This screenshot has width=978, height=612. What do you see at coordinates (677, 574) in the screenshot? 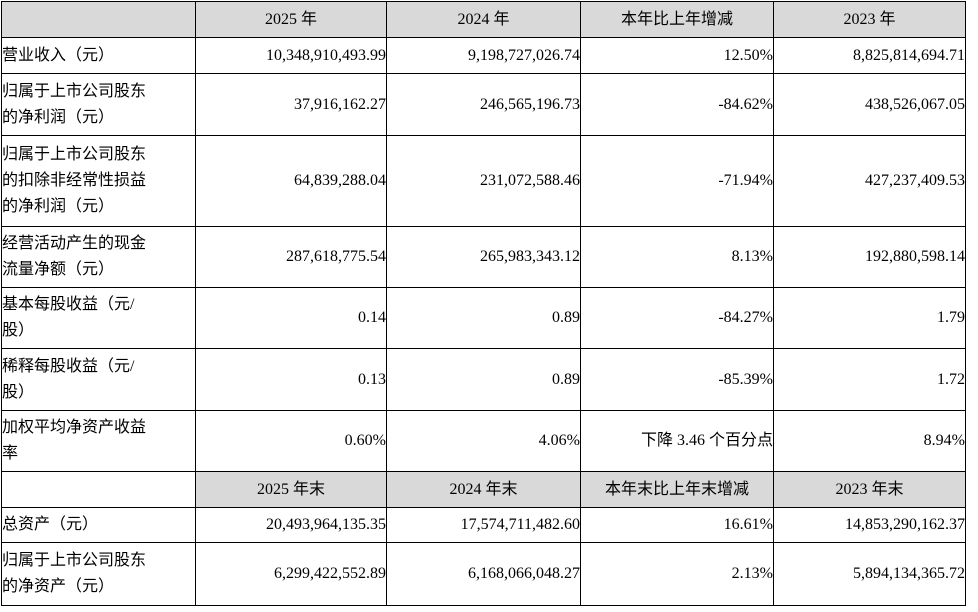
I see `value-change: 2.13%` at bounding box center [677, 574].